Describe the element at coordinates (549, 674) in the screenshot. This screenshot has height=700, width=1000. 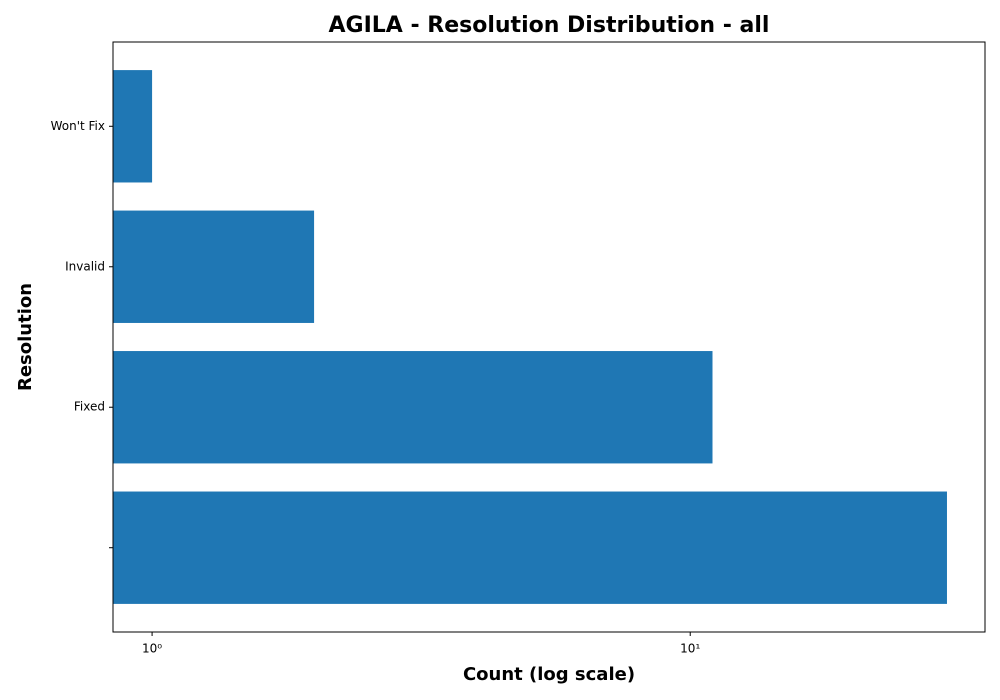
I see `x-axis-label: Count (log scale)` at that location.